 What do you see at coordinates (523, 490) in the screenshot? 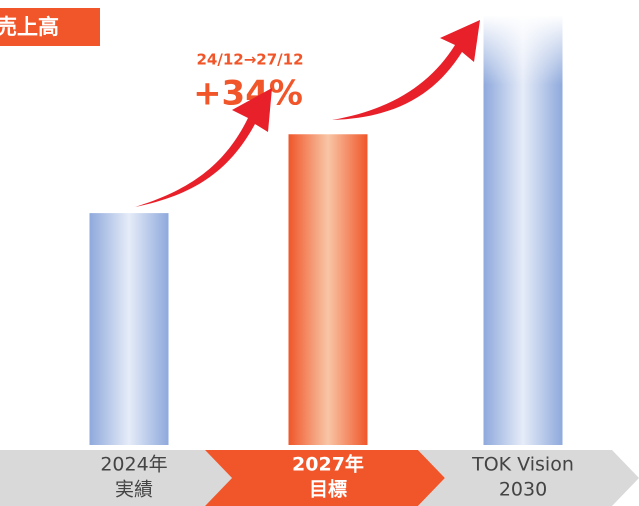
I see `x-tick-label: 2030` at bounding box center [523, 490].